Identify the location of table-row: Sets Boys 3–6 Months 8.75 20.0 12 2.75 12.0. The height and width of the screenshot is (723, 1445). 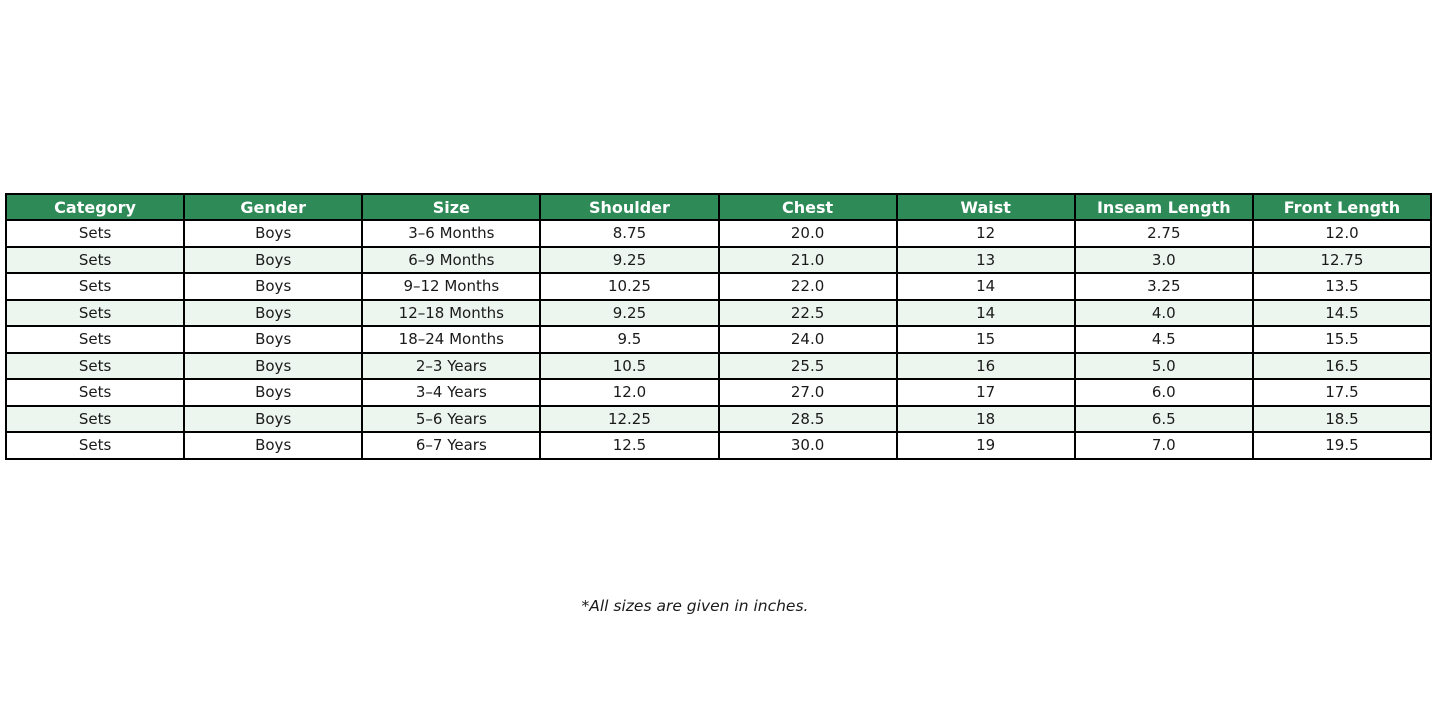
(718, 233).